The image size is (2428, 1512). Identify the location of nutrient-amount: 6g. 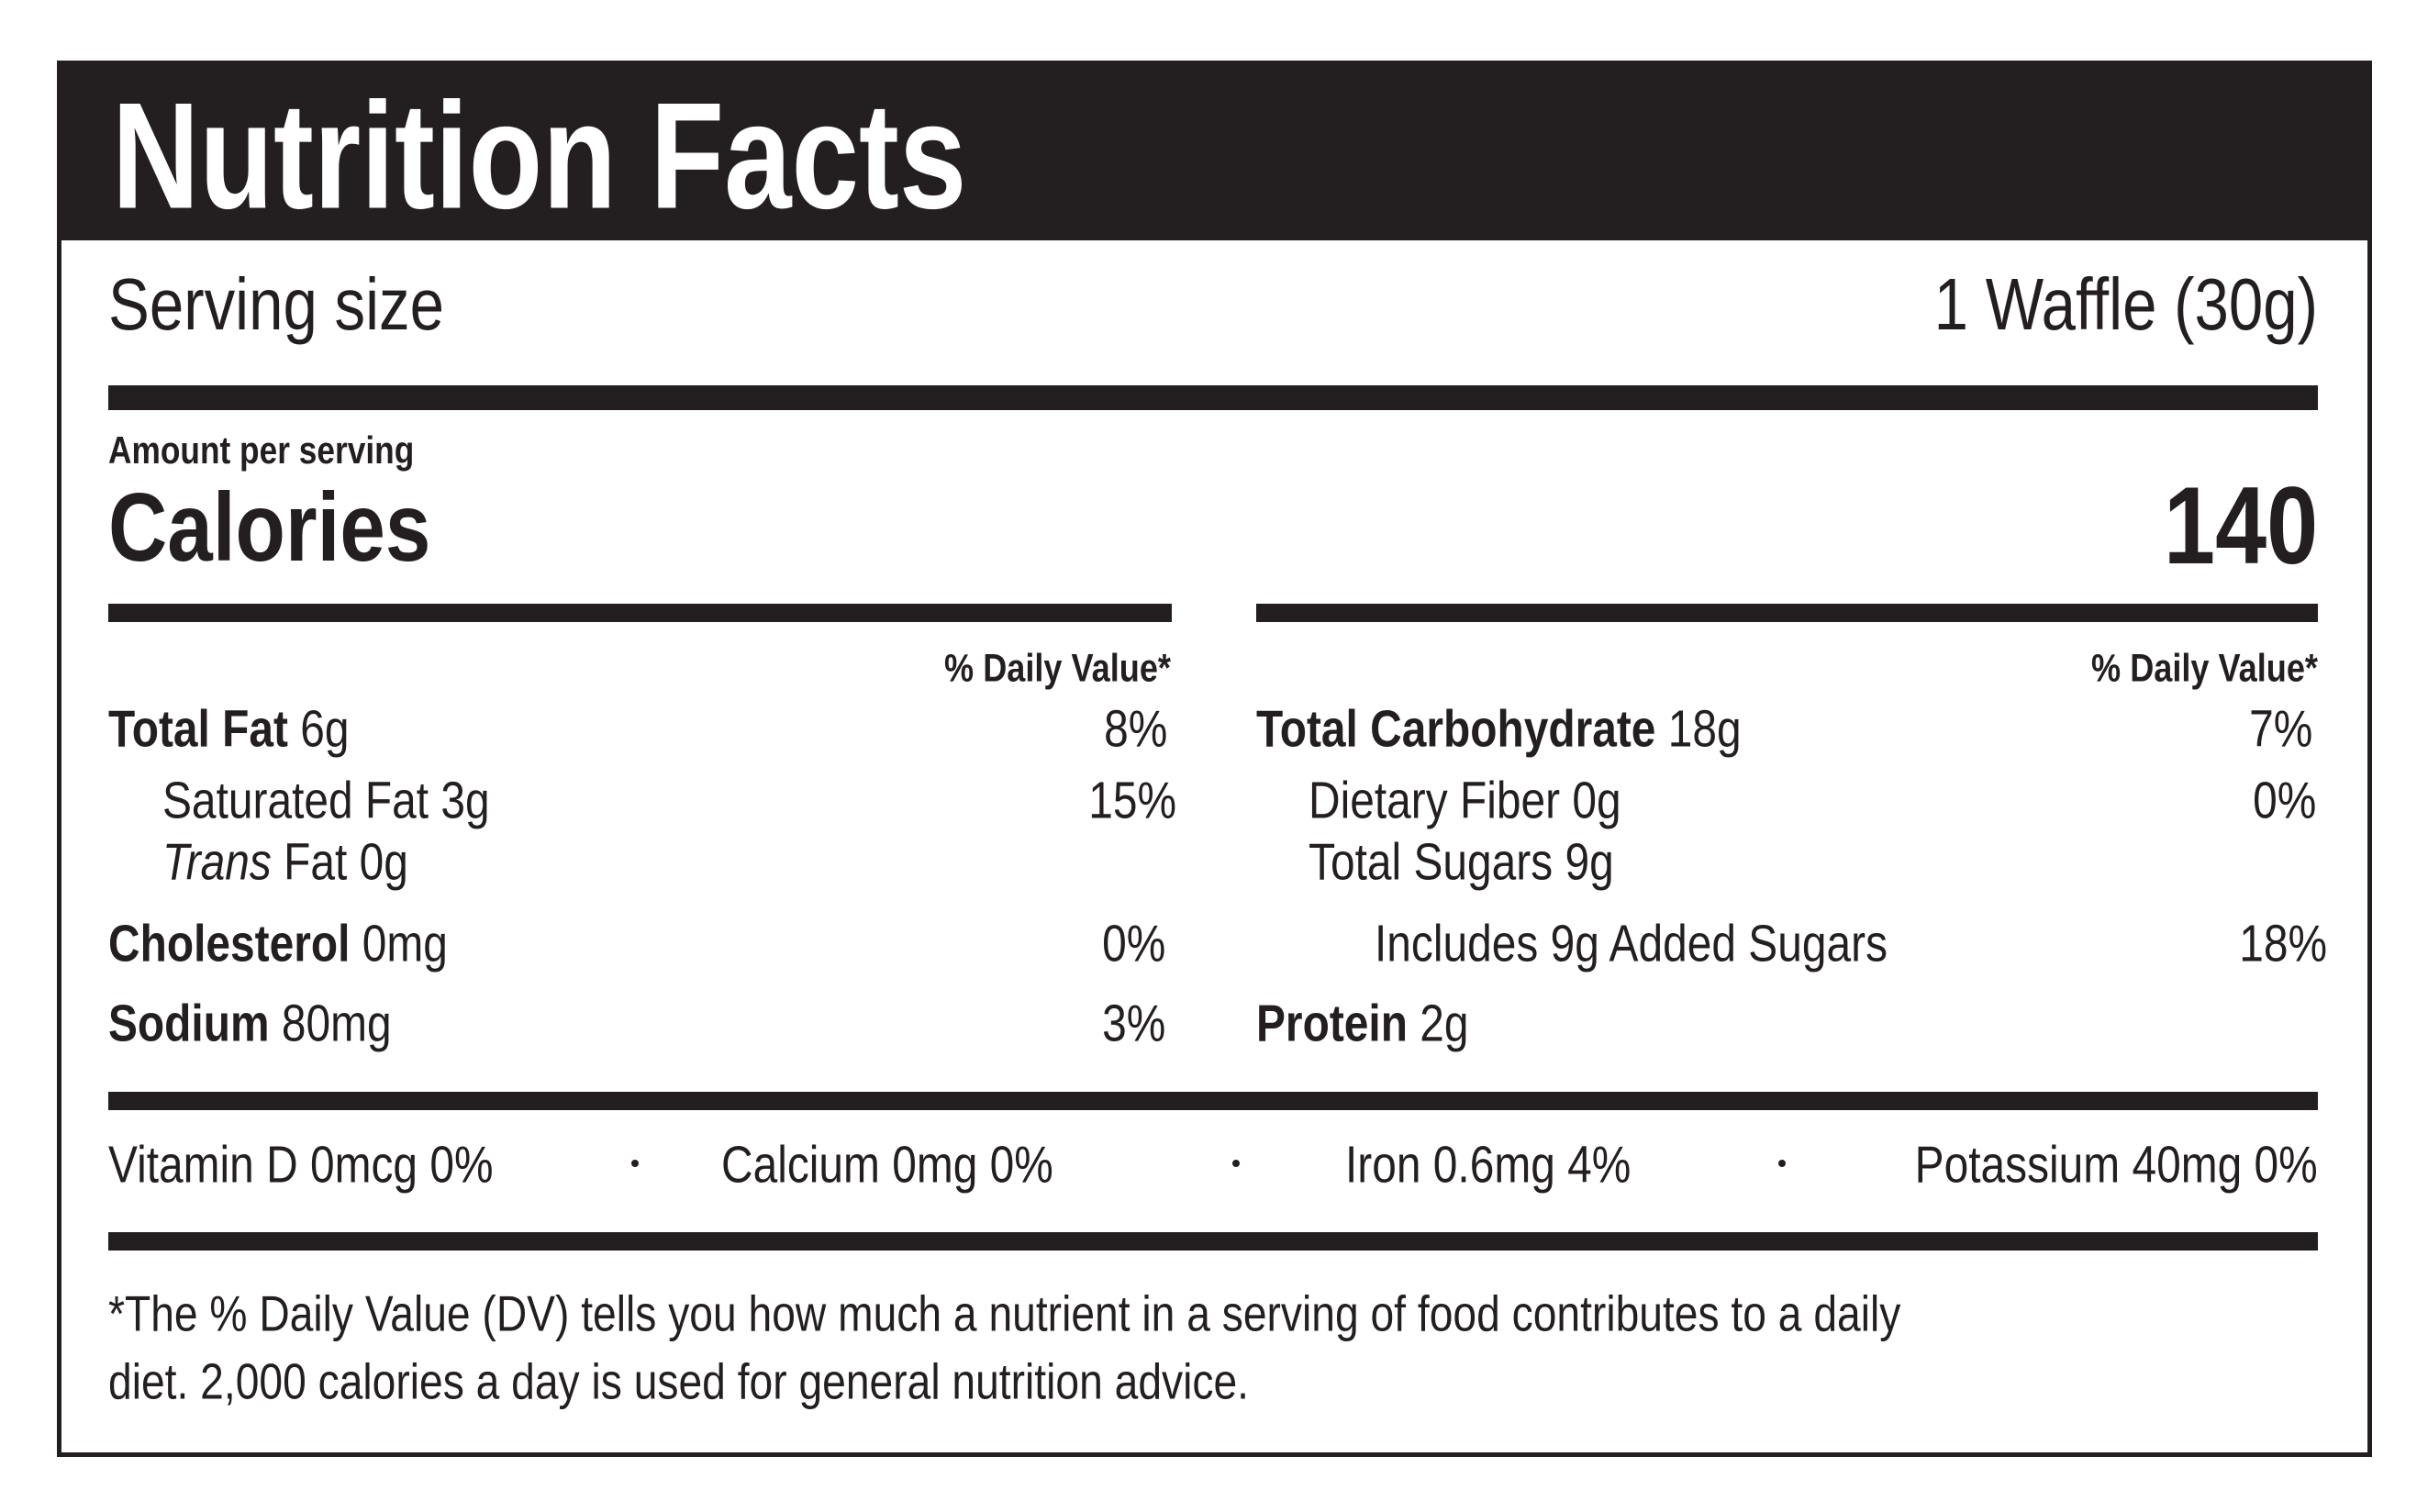
(325, 729).